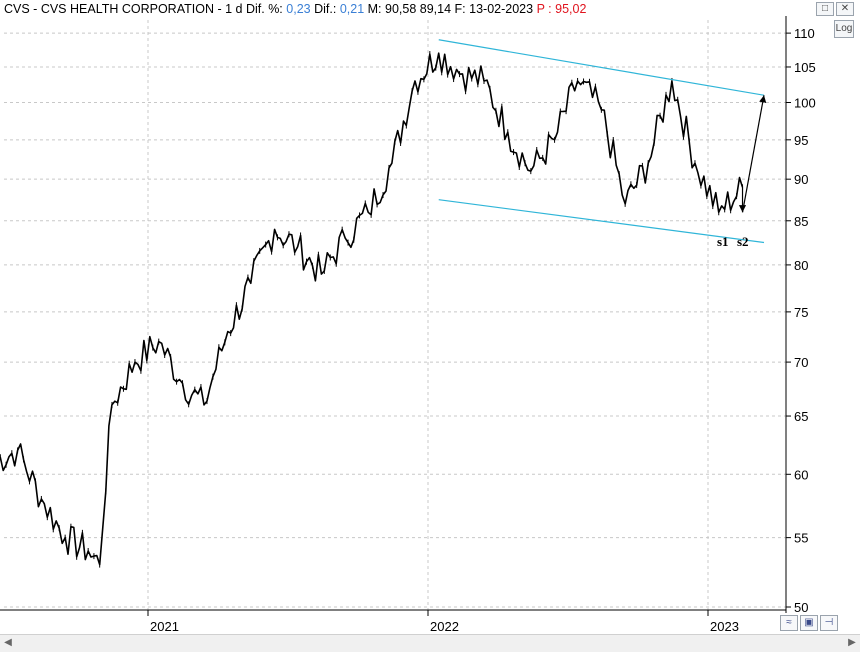 The width and height of the screenshot is (860, 652). I want to click on x-tick-label: 2022, so click(444, 626).